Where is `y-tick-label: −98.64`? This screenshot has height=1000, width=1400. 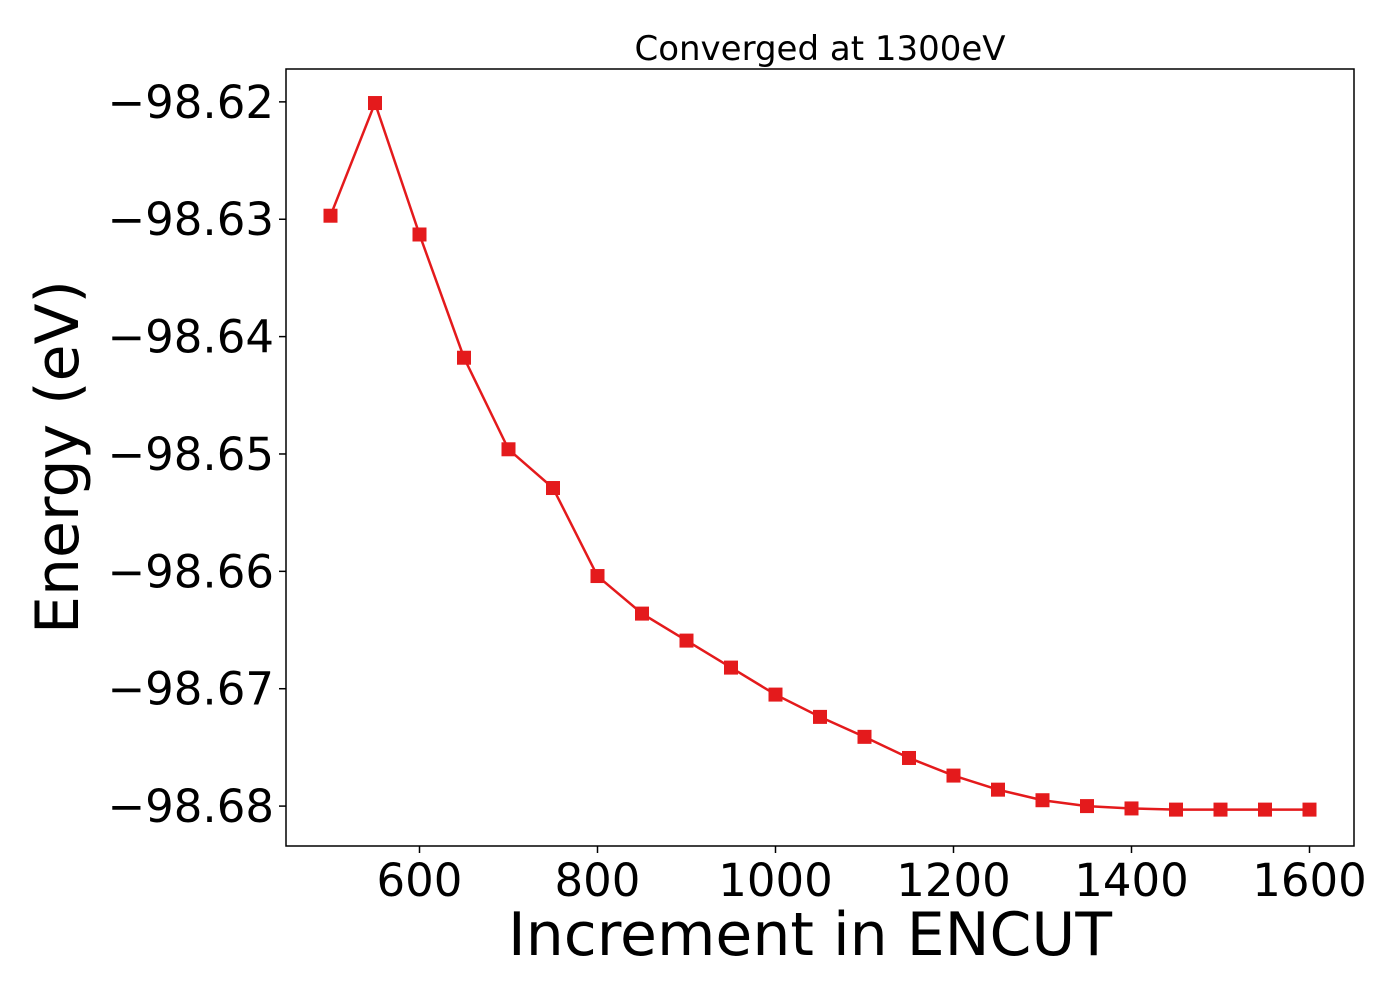
y-tick-label: −98.64 is located at coordinates (190, 337).